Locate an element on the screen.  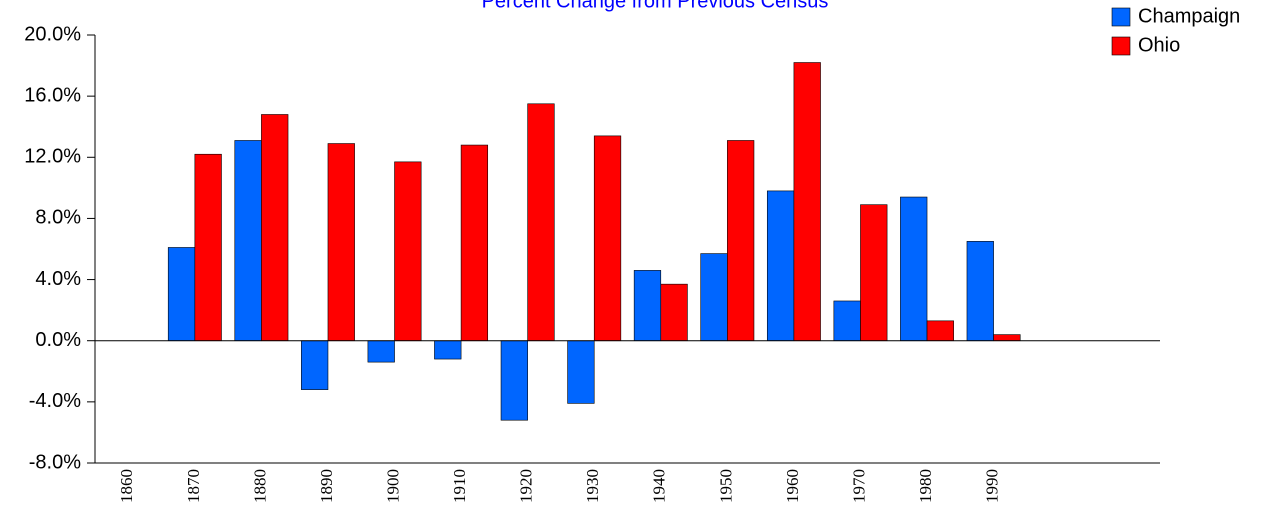
x-tick-label: 1930 is located at coordinates (592, 486).